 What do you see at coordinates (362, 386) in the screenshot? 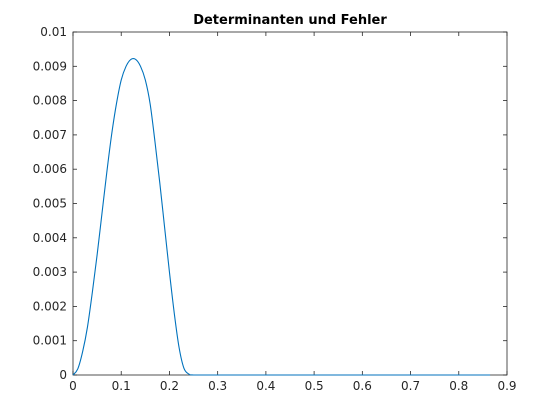
I see `x-tick-label: 0.6` at bounding box center [362, 386].